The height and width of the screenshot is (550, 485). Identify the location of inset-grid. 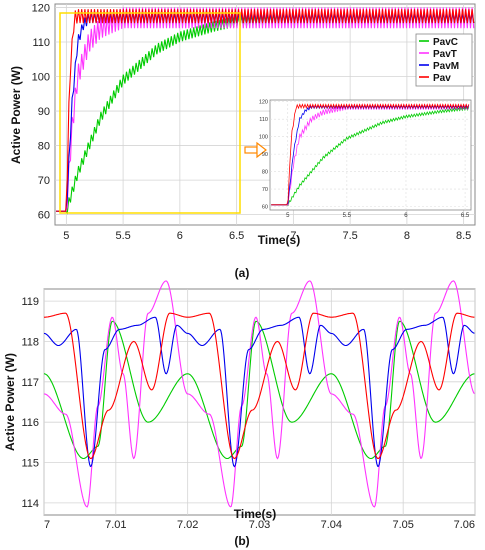
(370, 155).